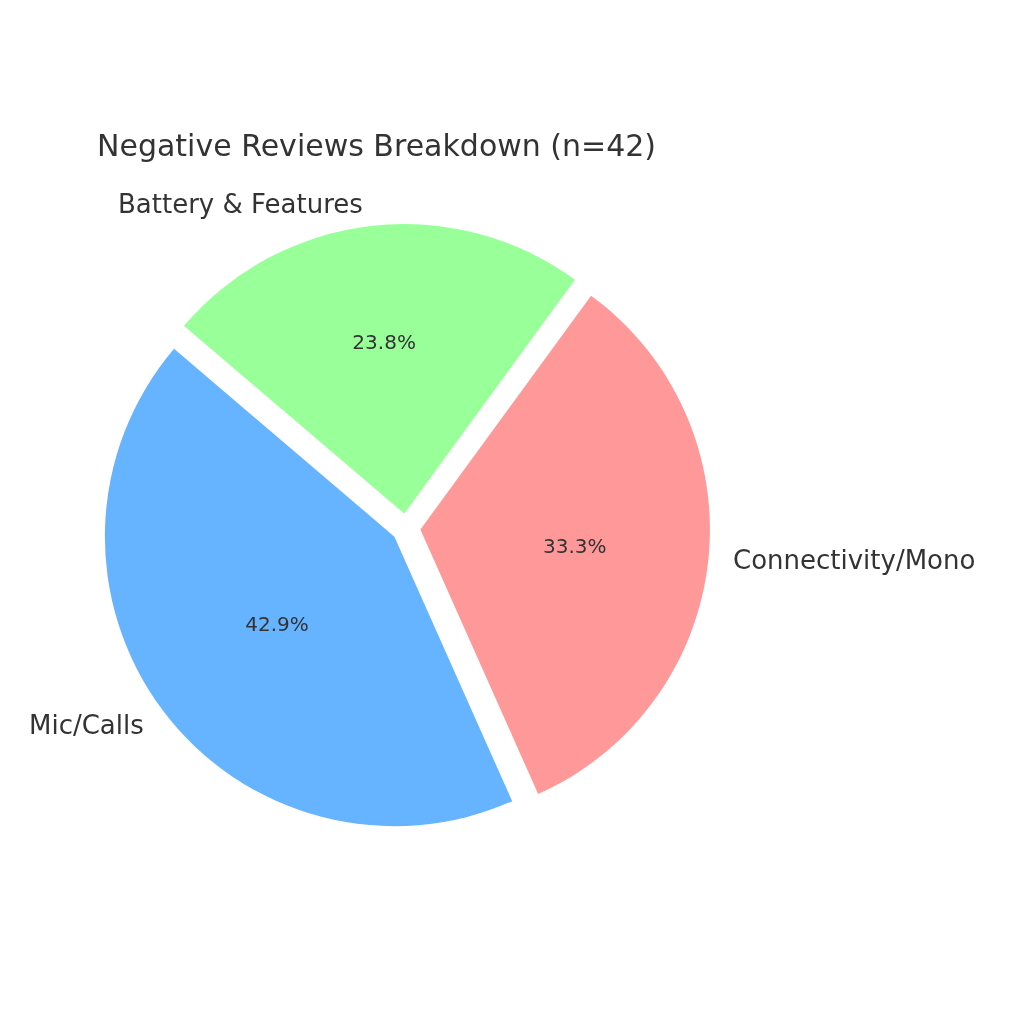 The height and width of the screenshot is (1024, 1024). I want to click on data-label: 42.9%, so click(277, 624).